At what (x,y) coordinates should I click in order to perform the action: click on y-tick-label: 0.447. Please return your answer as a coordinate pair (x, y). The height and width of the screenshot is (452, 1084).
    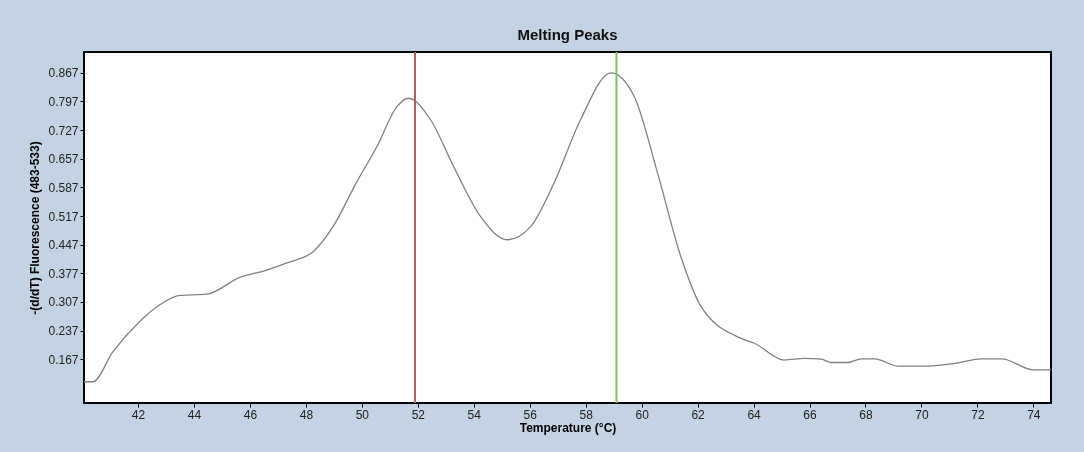
    Looking at the image, I should click on (63, 245).